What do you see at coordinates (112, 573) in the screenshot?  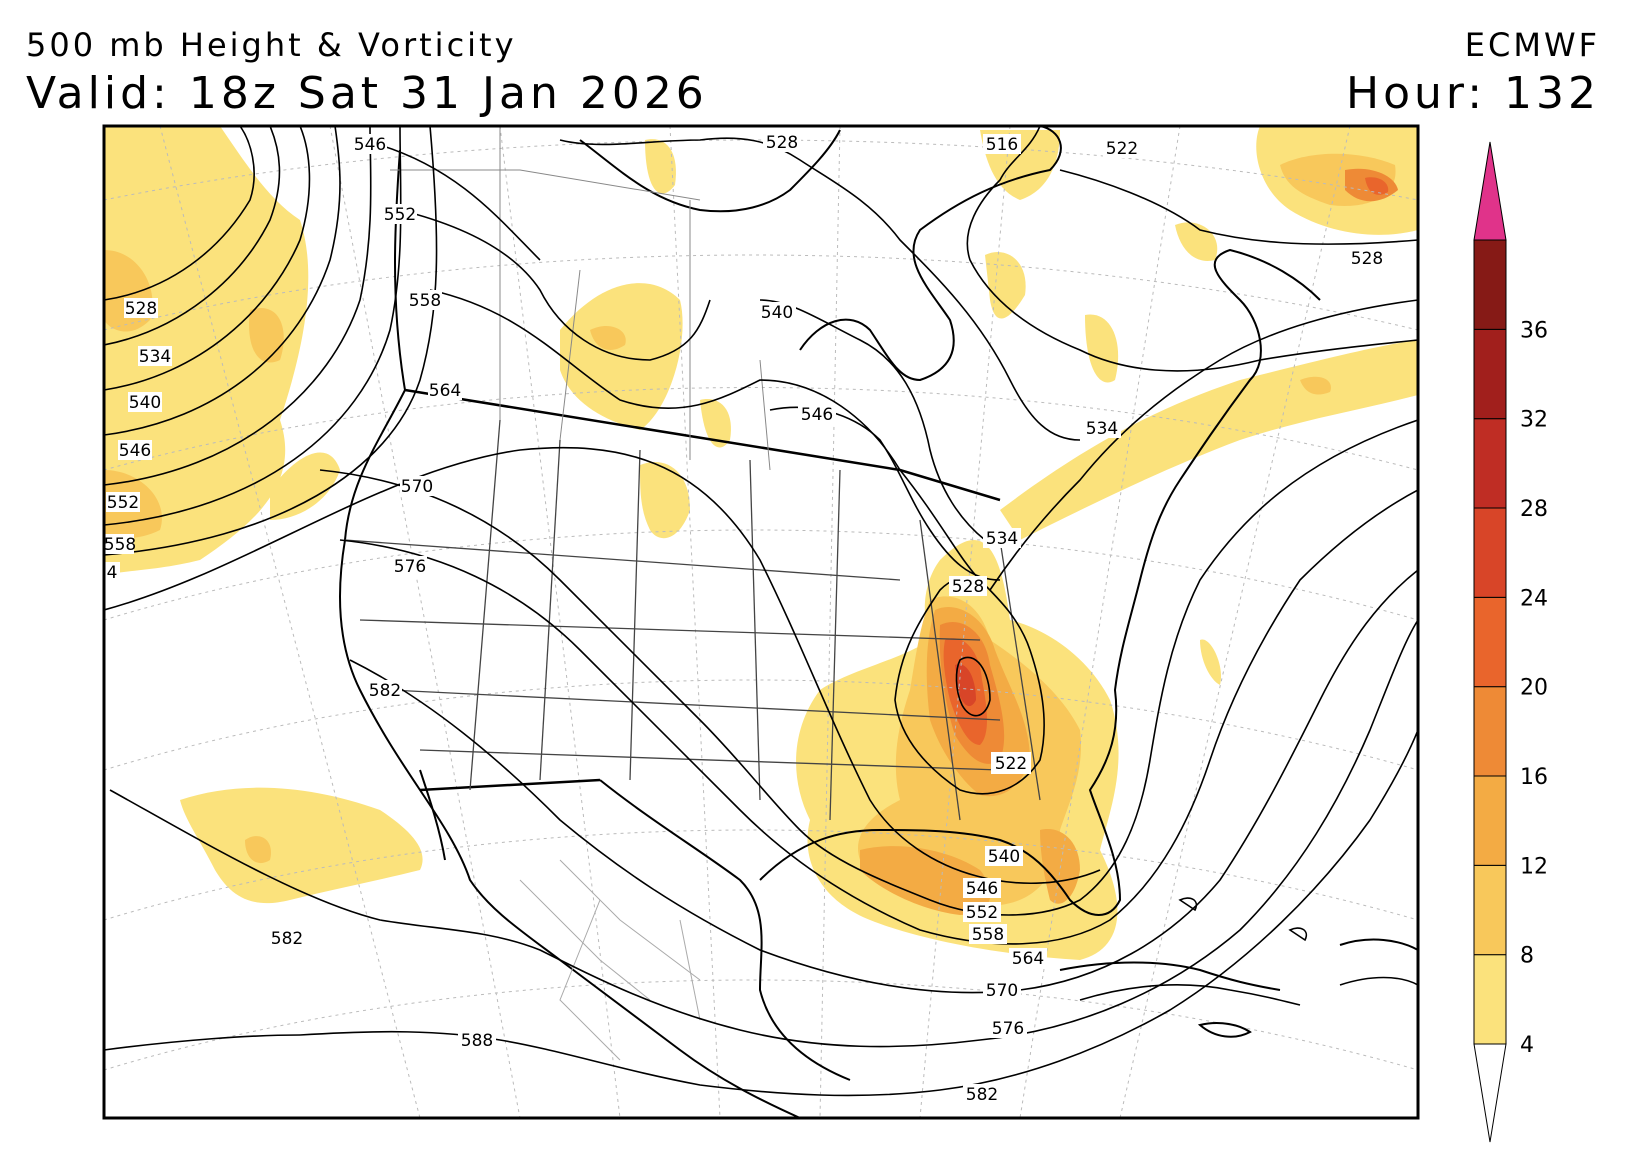 I see `label-edge-4: 4` at bounding box center [112, 573].